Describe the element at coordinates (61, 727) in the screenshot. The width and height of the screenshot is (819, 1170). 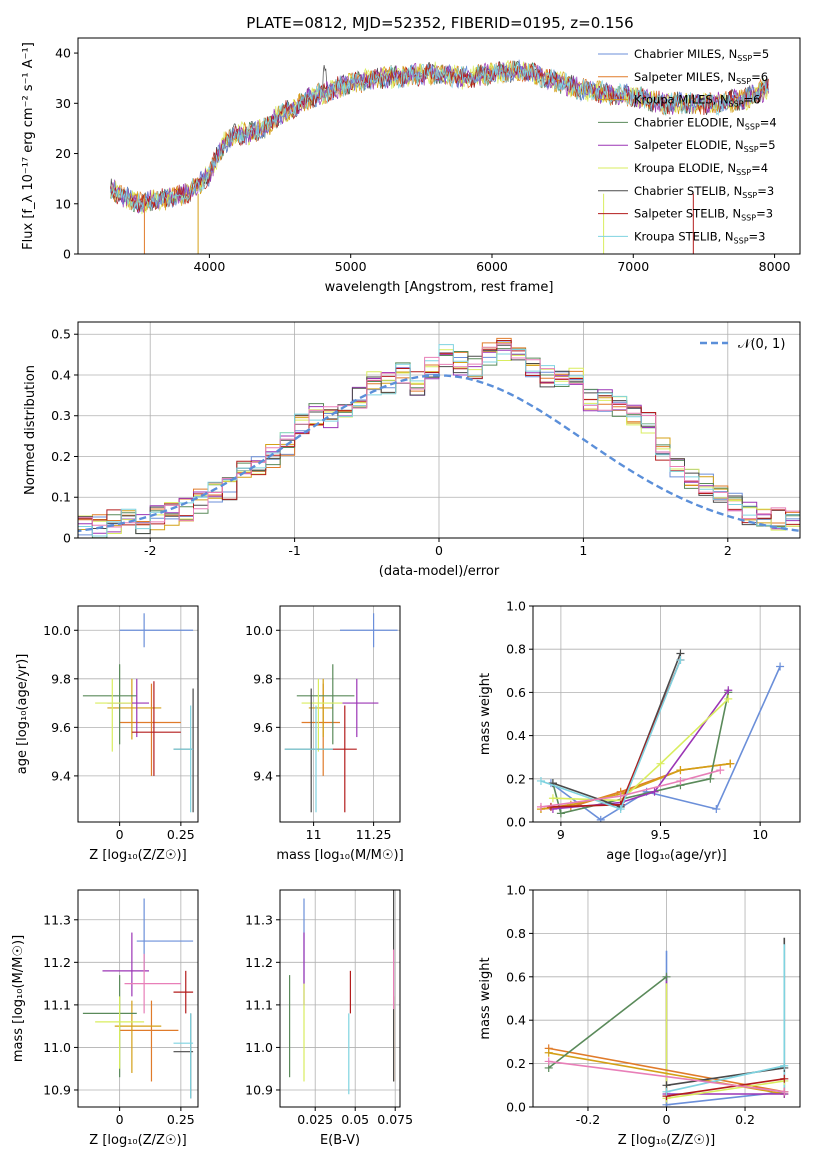
I see `y-tick-label: 9.6` at that location.